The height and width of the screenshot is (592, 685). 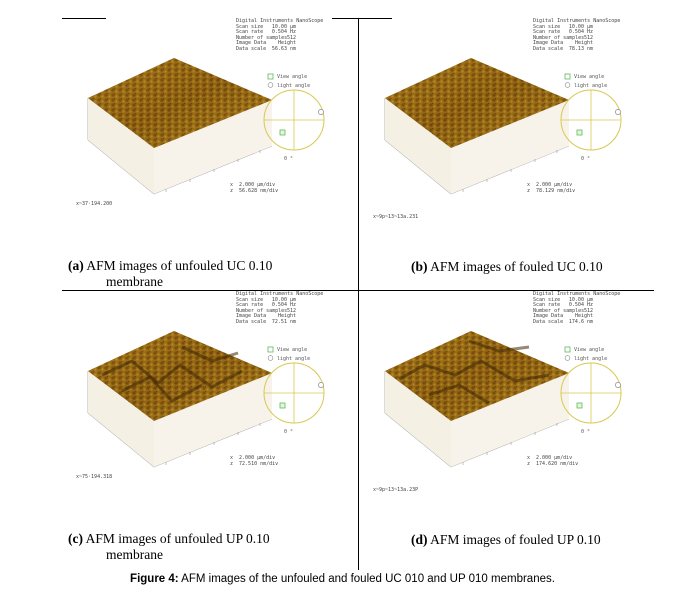 What do you see at coordinates (419, 539) in the screenshot?
I see `panel-letter: (d)` at bounding box center [419, 539].